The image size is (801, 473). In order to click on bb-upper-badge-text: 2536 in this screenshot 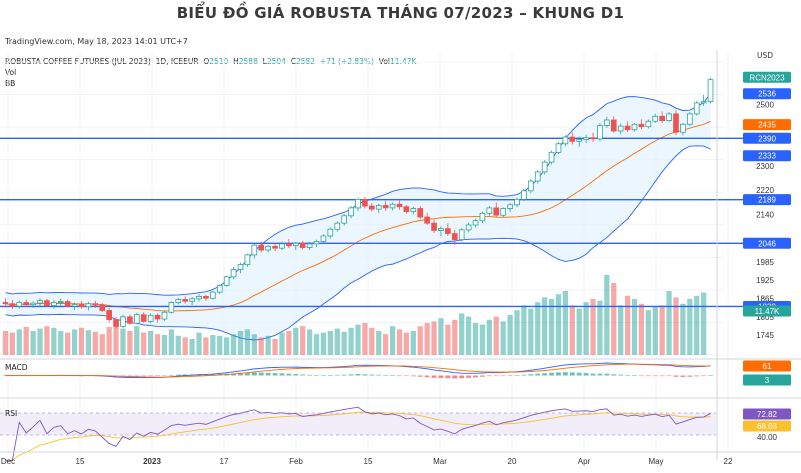, I will do `click(767, 94)`.